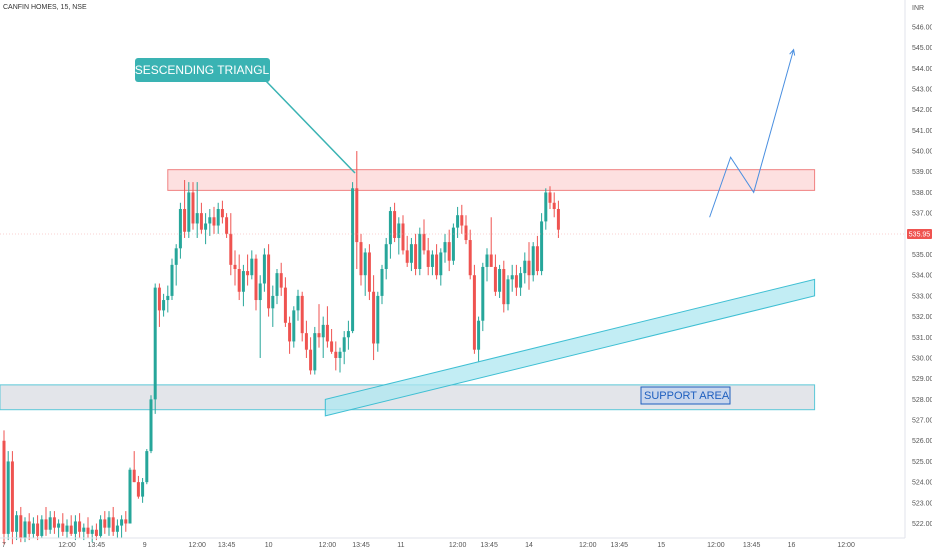 The image size is (932, 550). What do you see at coordinates (241, 116) in the screenshot?
I see `triangle-annotation: ASESCENDING TRIANGLE` at bounding box center [241, 116].